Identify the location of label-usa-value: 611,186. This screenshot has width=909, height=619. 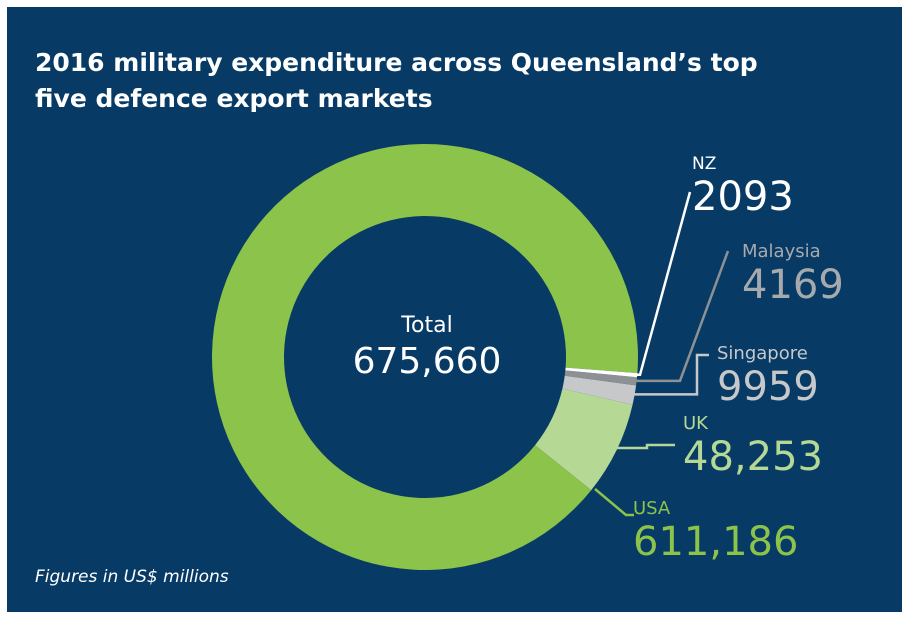
(716, 542).